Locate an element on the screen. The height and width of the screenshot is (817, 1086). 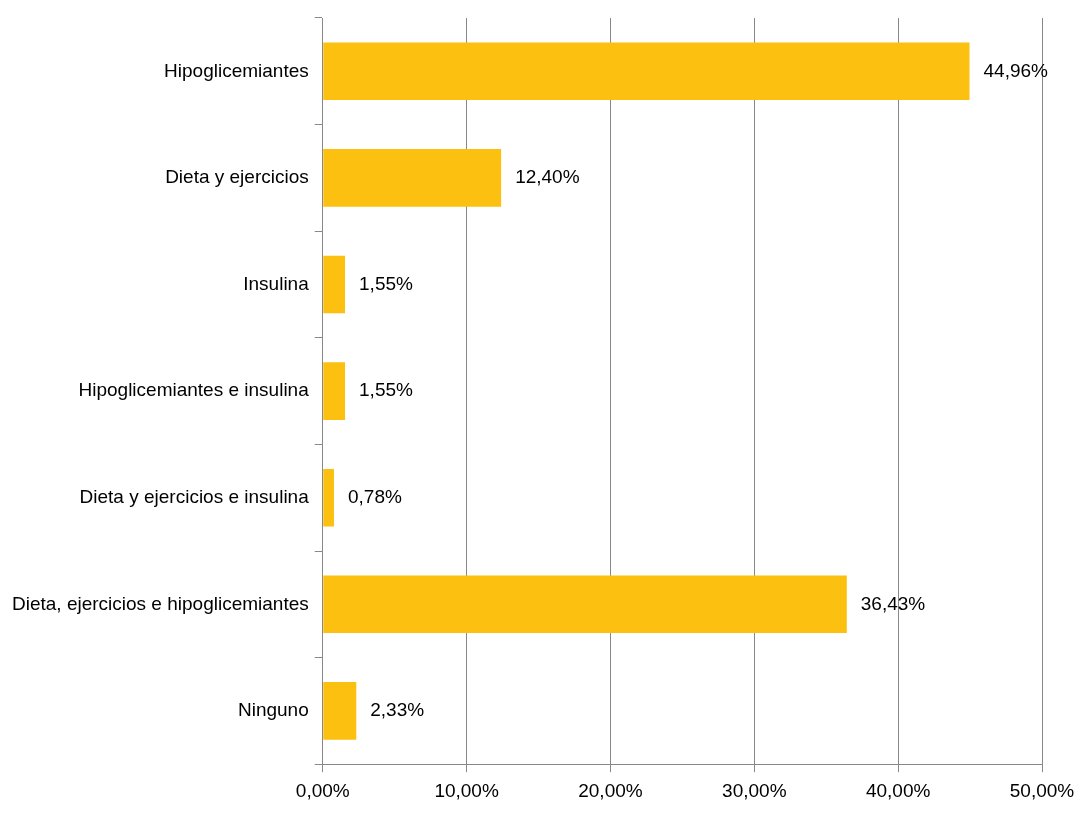
y-tick-label: Hipoglicemiantes e insulina is located at coordinates (194, 390).